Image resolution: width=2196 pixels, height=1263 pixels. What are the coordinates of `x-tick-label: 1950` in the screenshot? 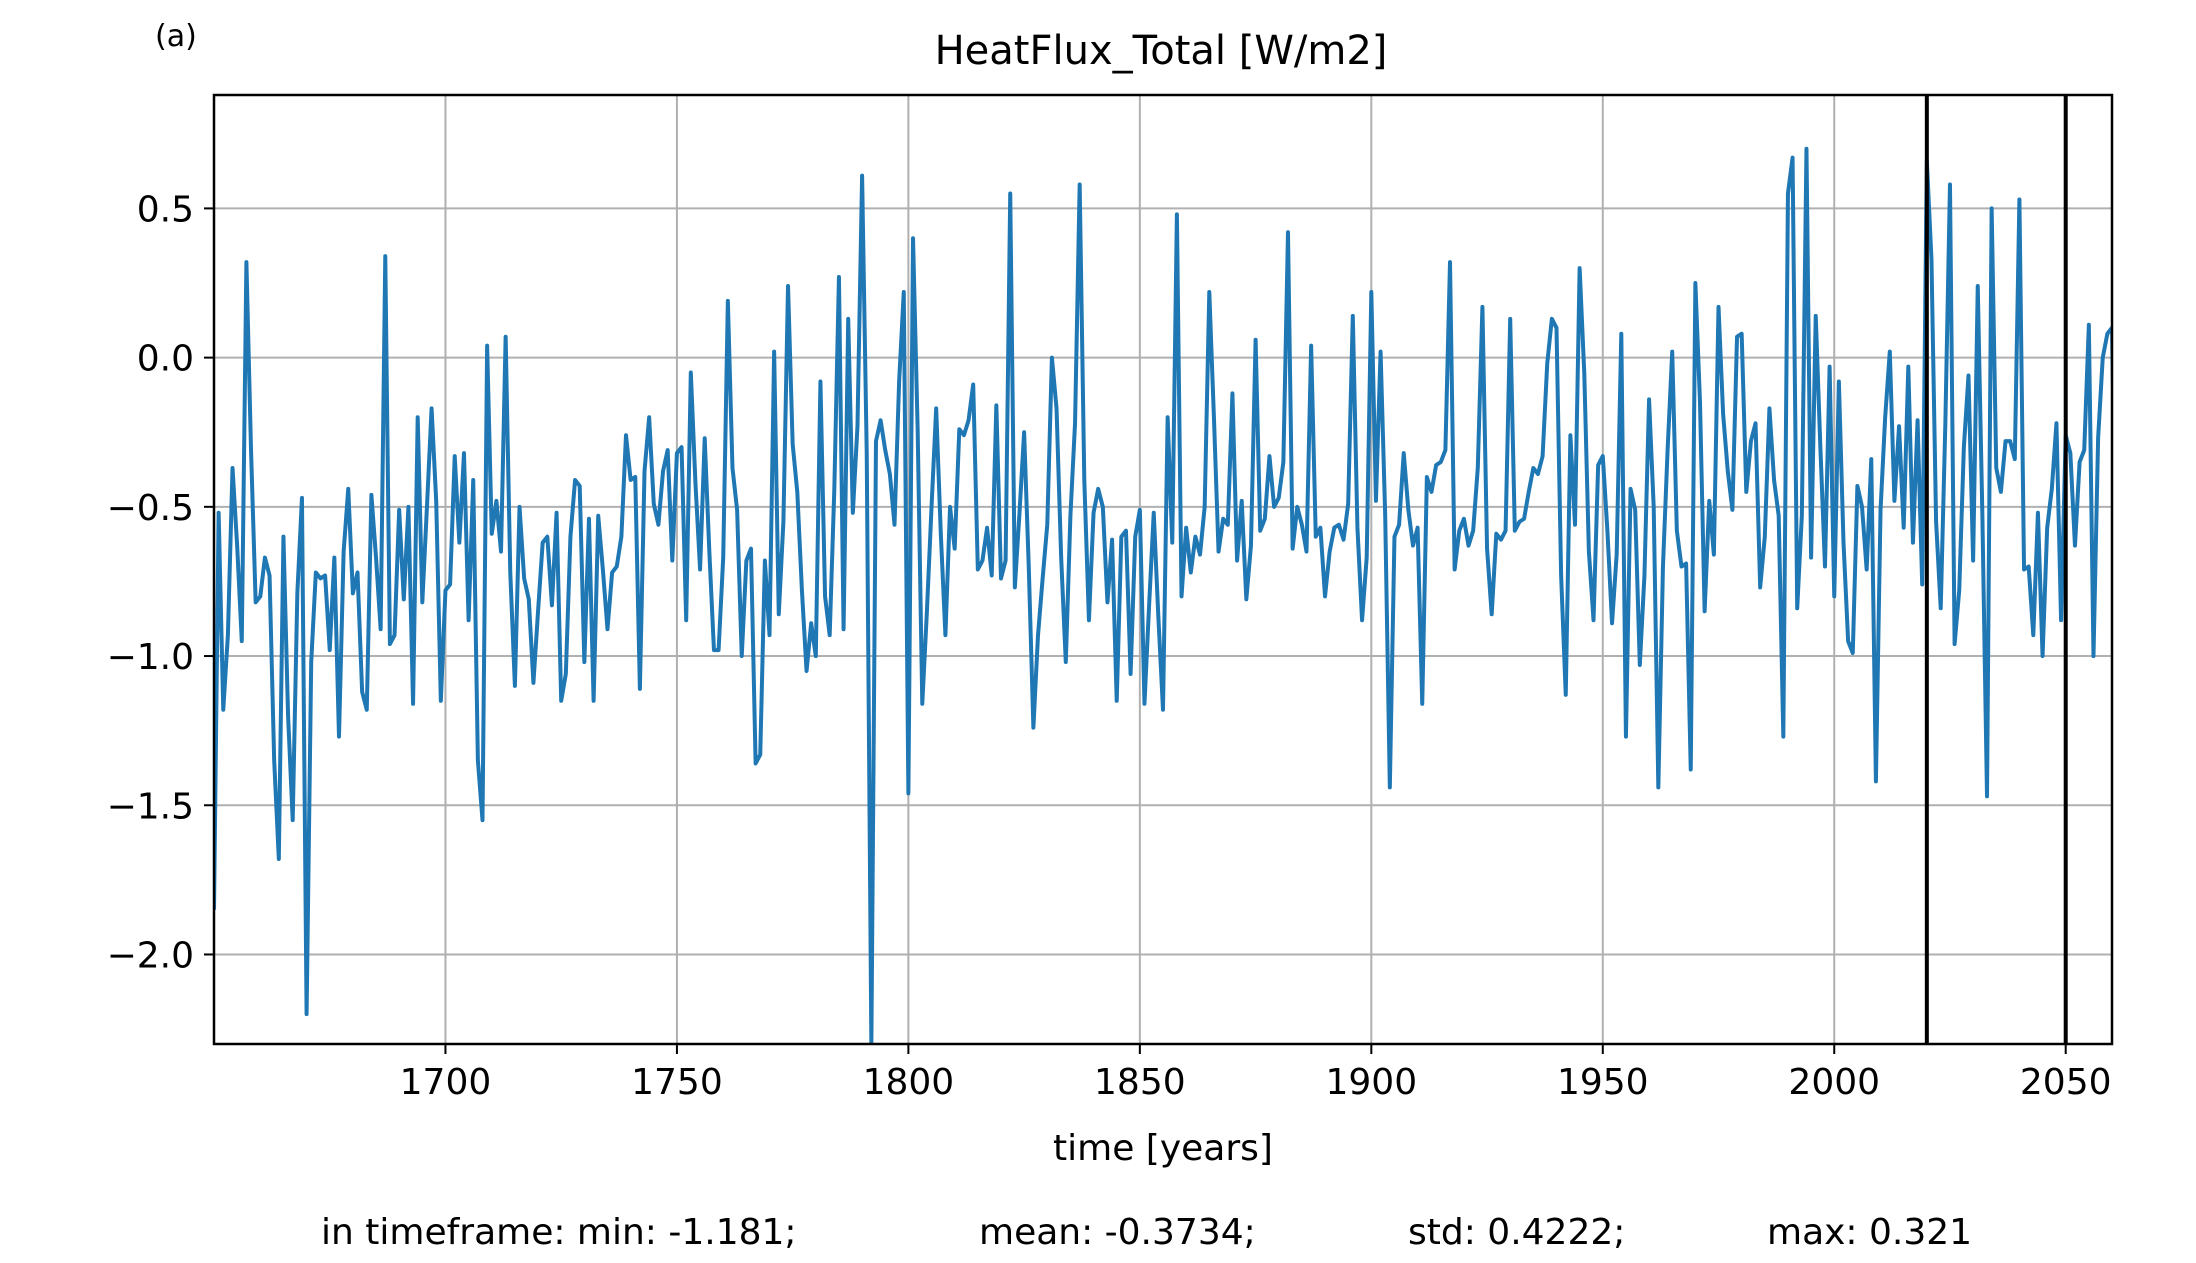 It's located at (1603, 1082).